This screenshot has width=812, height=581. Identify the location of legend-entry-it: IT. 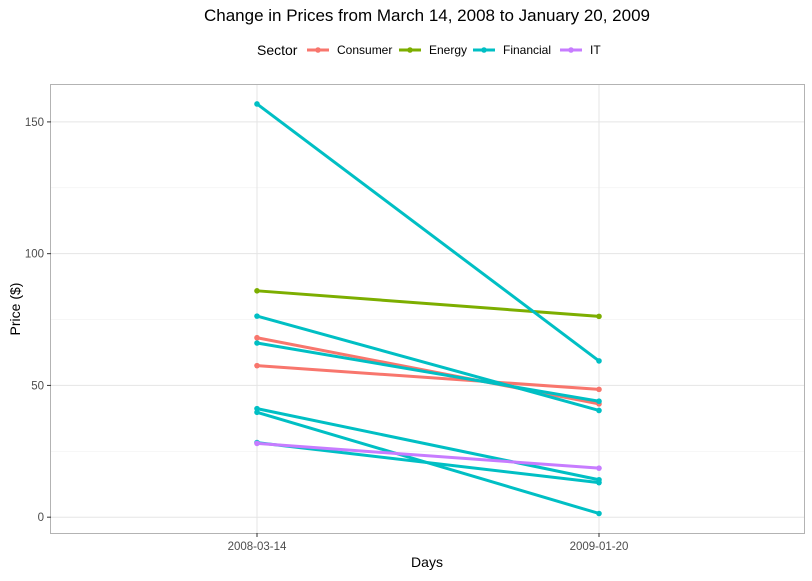
(580, 50).